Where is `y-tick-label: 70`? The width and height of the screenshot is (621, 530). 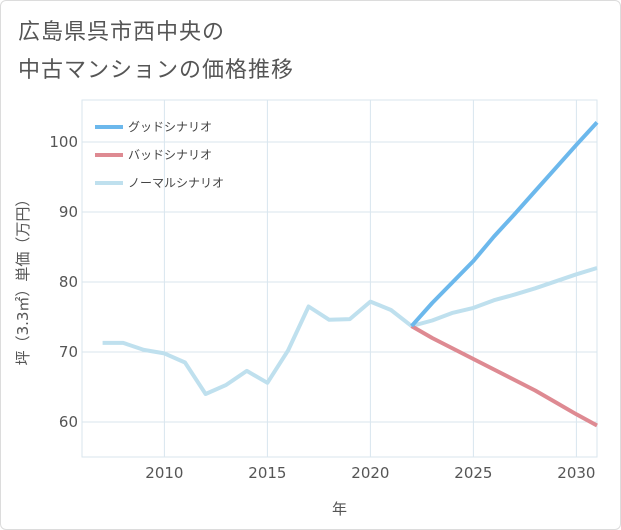
y-tick-label: 70 is located at coordinates (68, 352).